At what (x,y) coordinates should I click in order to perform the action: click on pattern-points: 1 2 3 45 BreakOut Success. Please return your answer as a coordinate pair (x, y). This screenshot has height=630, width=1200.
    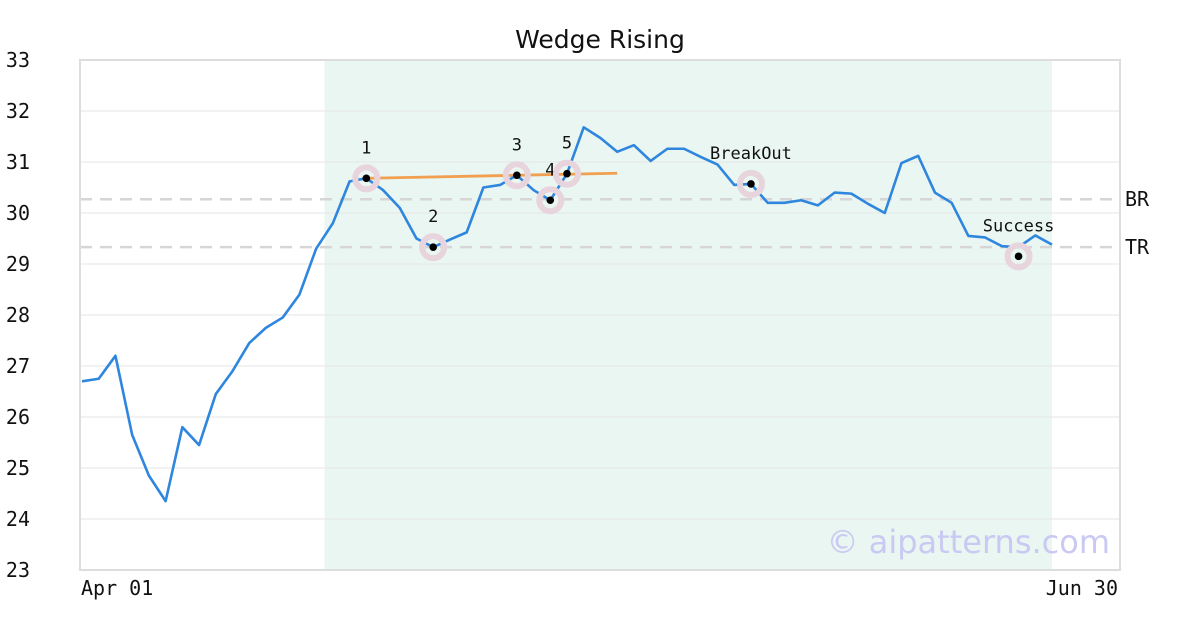
    Looking at the image, I should click on (703, 202).